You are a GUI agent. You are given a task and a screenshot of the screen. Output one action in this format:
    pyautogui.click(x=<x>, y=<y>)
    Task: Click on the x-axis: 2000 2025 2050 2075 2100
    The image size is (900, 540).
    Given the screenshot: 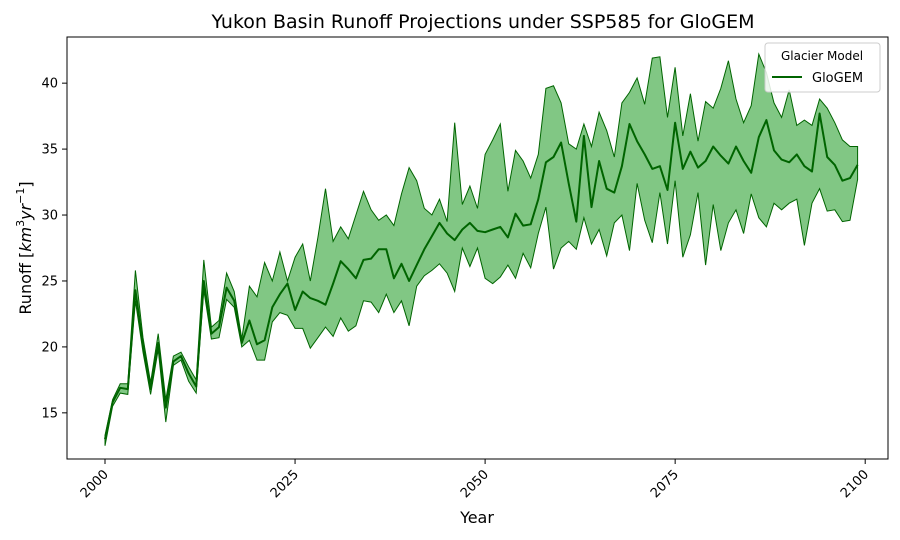 What is the action you would take?
    pyautogui.click(x=475, y=480)
    